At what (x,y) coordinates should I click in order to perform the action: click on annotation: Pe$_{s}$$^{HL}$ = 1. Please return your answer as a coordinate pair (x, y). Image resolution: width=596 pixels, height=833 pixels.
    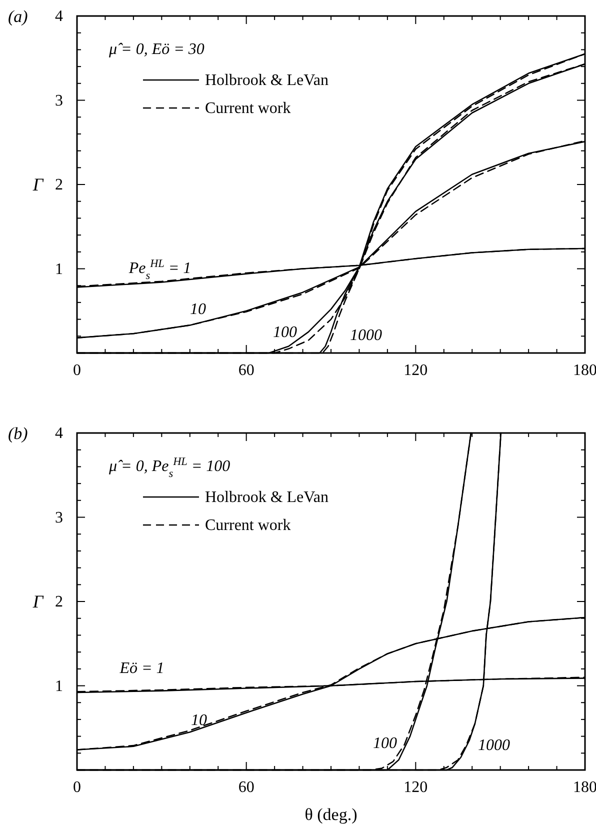
    Looking at the image, I should click on (160, 270).